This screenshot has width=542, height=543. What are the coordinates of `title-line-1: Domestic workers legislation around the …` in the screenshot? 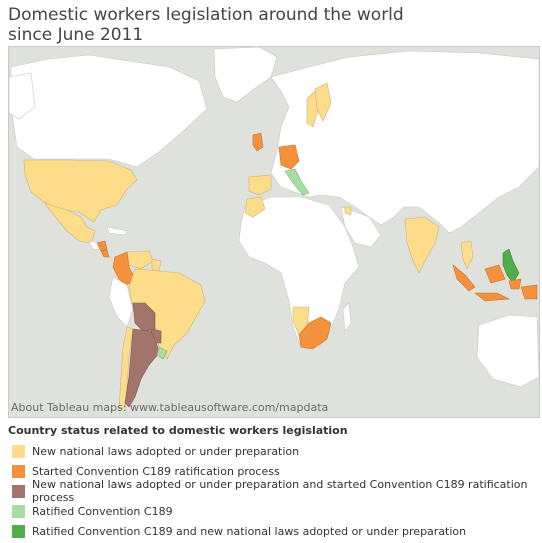 It's located at (206, 15).